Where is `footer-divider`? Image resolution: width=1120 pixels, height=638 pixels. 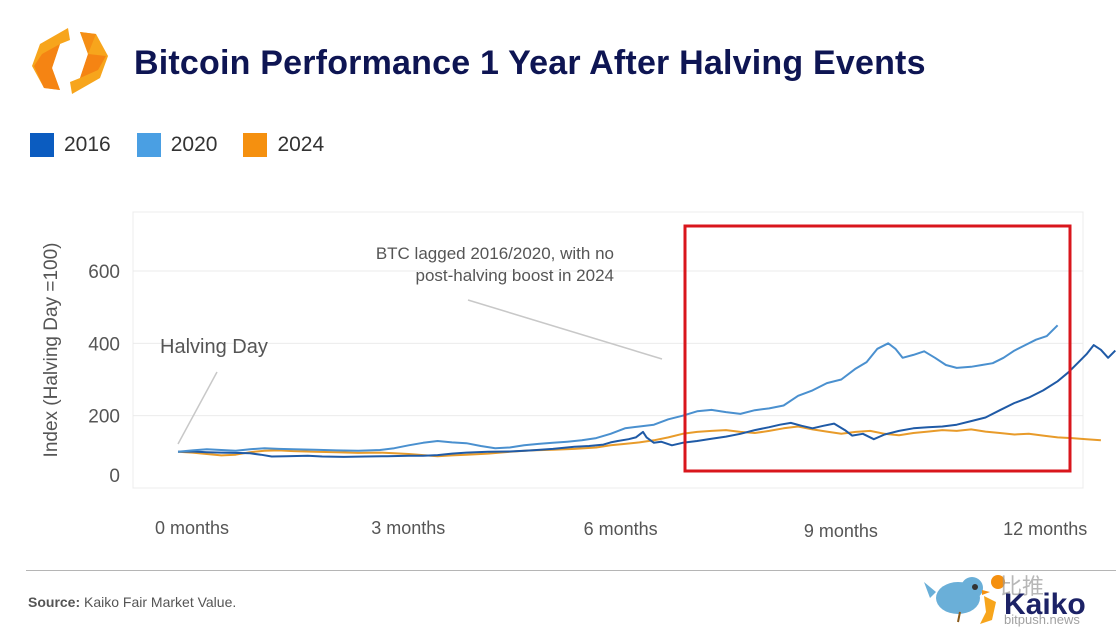 footer-divider is located at coordinates (571, 570).